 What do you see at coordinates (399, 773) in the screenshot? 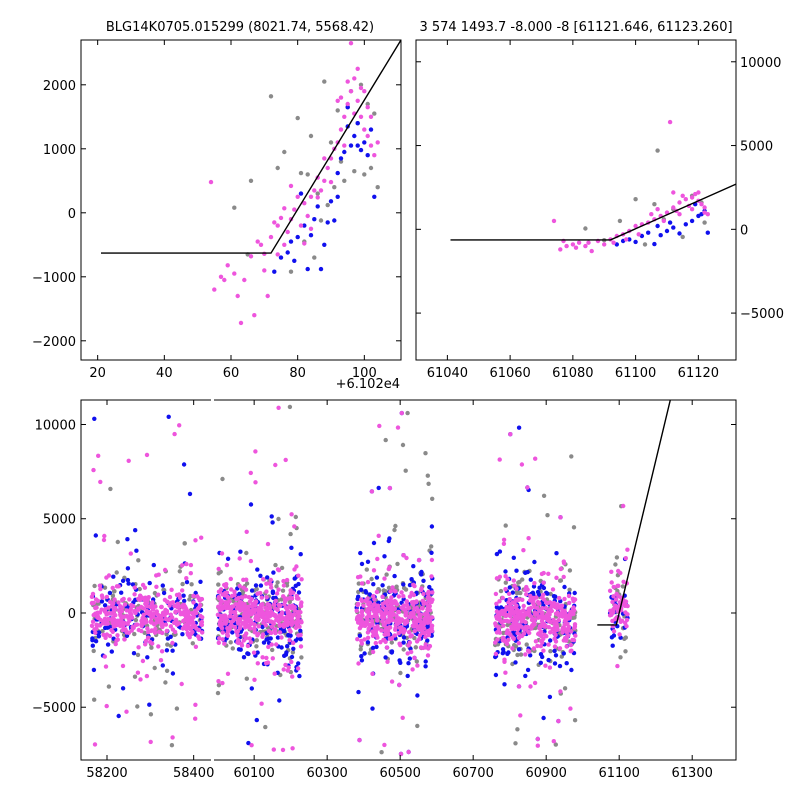
I see `x-tick-label: 60500` at bounding box center [399, 773].